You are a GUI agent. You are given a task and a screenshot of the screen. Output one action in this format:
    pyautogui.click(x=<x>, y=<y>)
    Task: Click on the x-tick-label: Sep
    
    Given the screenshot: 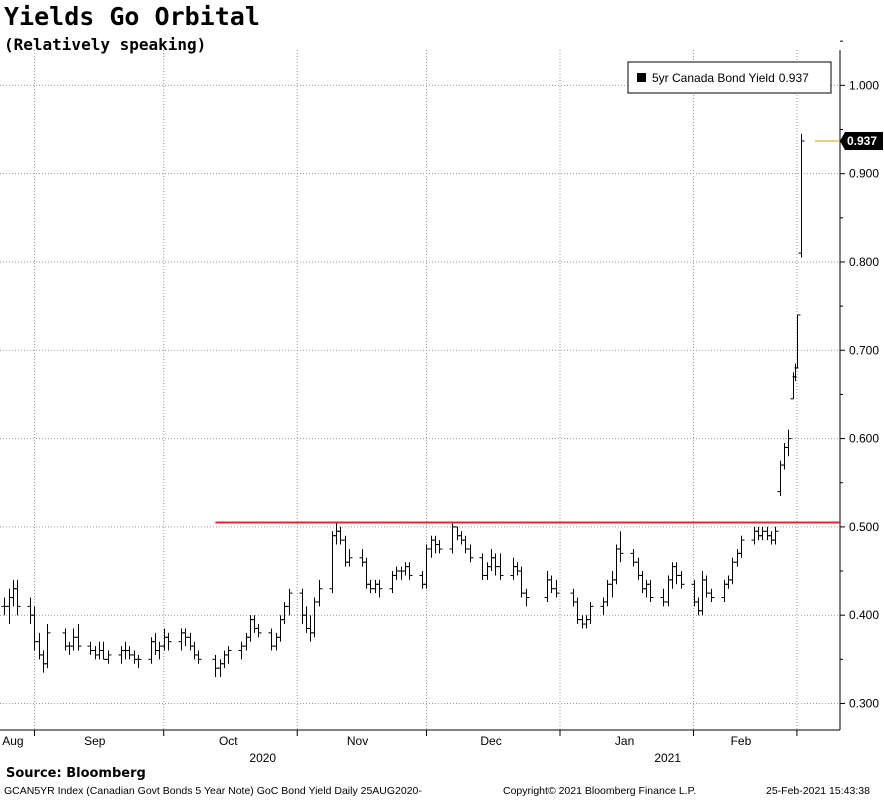 What is the action you would take?
    pyautogui.click(x=95, y=741)
    